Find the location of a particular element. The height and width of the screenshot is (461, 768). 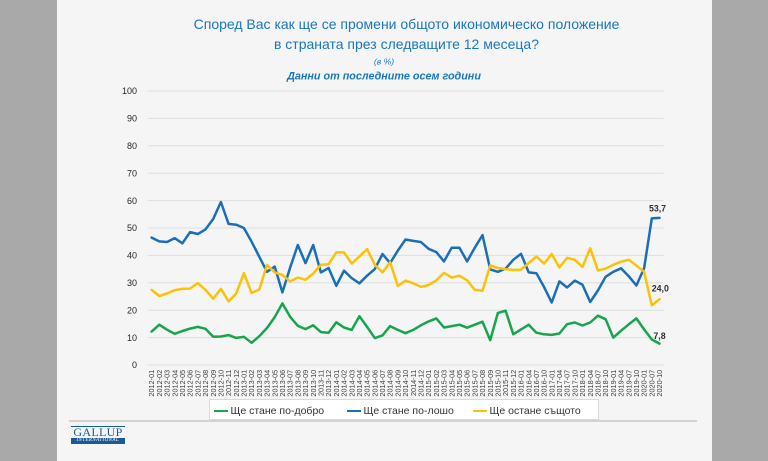

svg-text: 2016-07 is located at coordinates (536, 383).